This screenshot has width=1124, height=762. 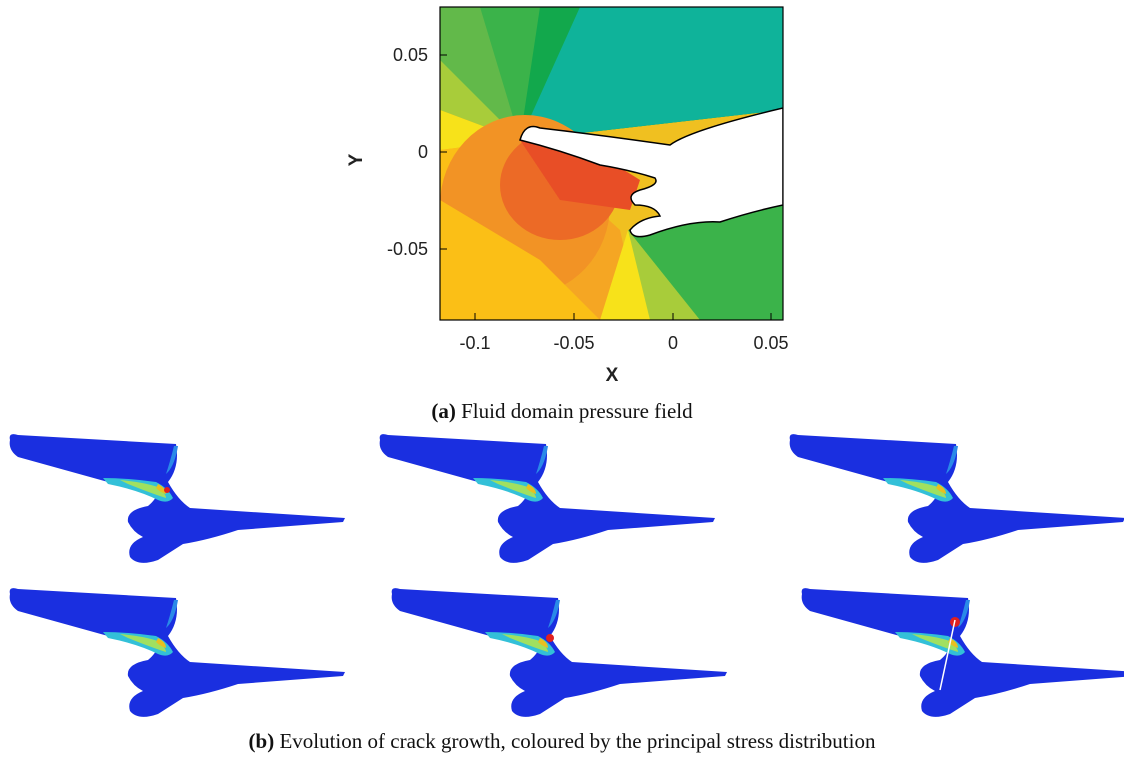 What do you see at coordinates (770, 343) in the screenshot?
I see `x-tick-label: 0.05` at bounding box center [770, 343].